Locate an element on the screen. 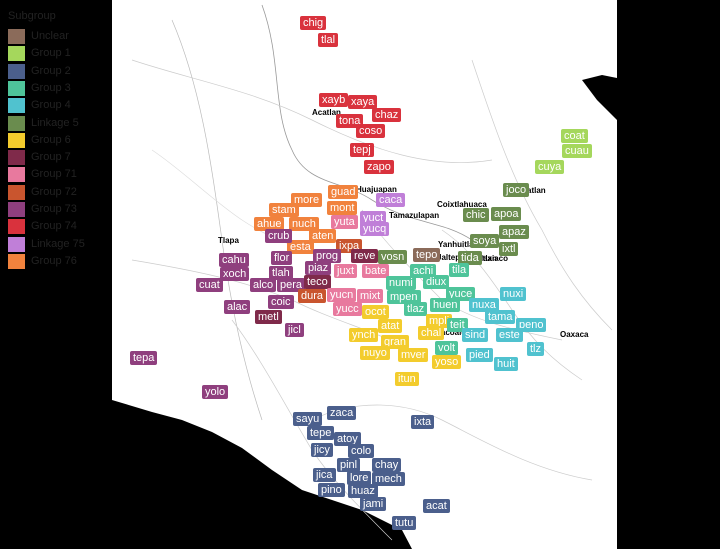 This screenshot has height=549, width=720. variety-label-chic: chic is located at coordinates (476, 215).